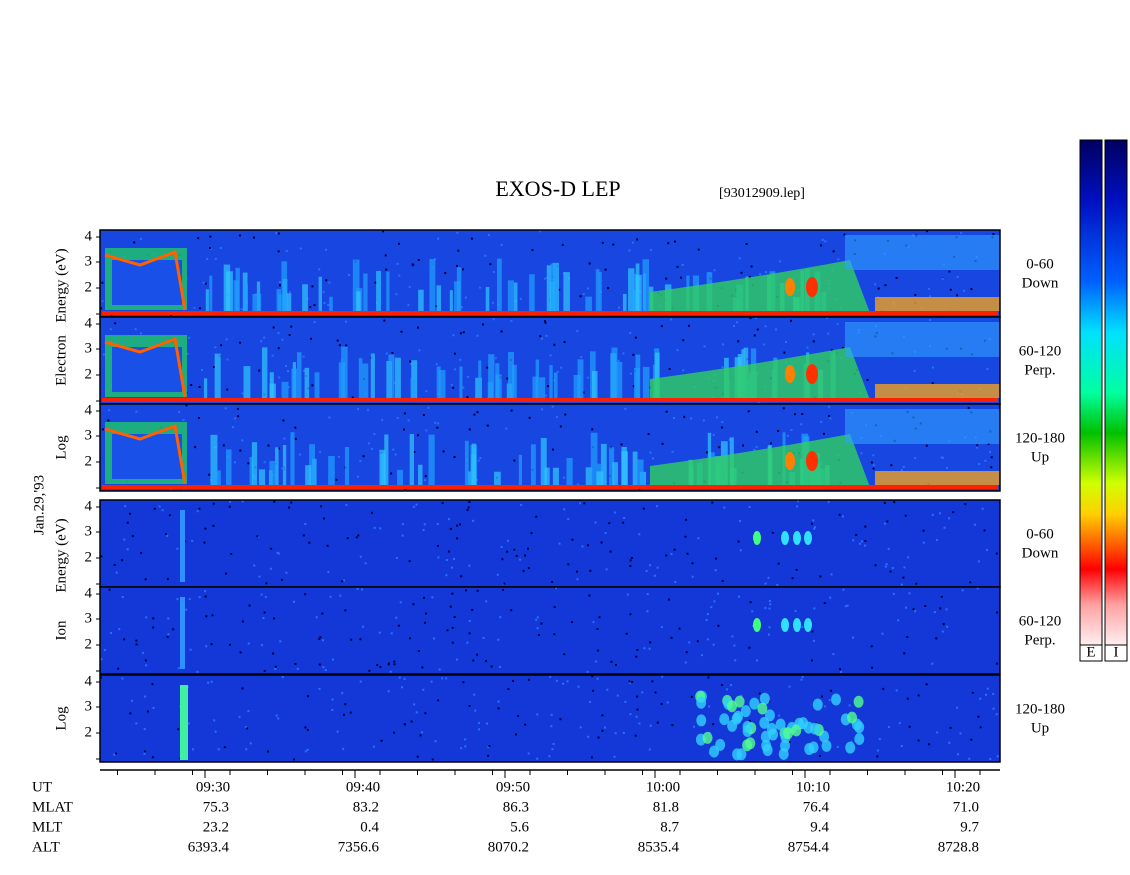 The width and height of the screenshot is (1130, 875). What do you see at coordinates (1116, 652) in the screenshot?
I see `colorbar-label: I` at bounding box center [1116, 652].